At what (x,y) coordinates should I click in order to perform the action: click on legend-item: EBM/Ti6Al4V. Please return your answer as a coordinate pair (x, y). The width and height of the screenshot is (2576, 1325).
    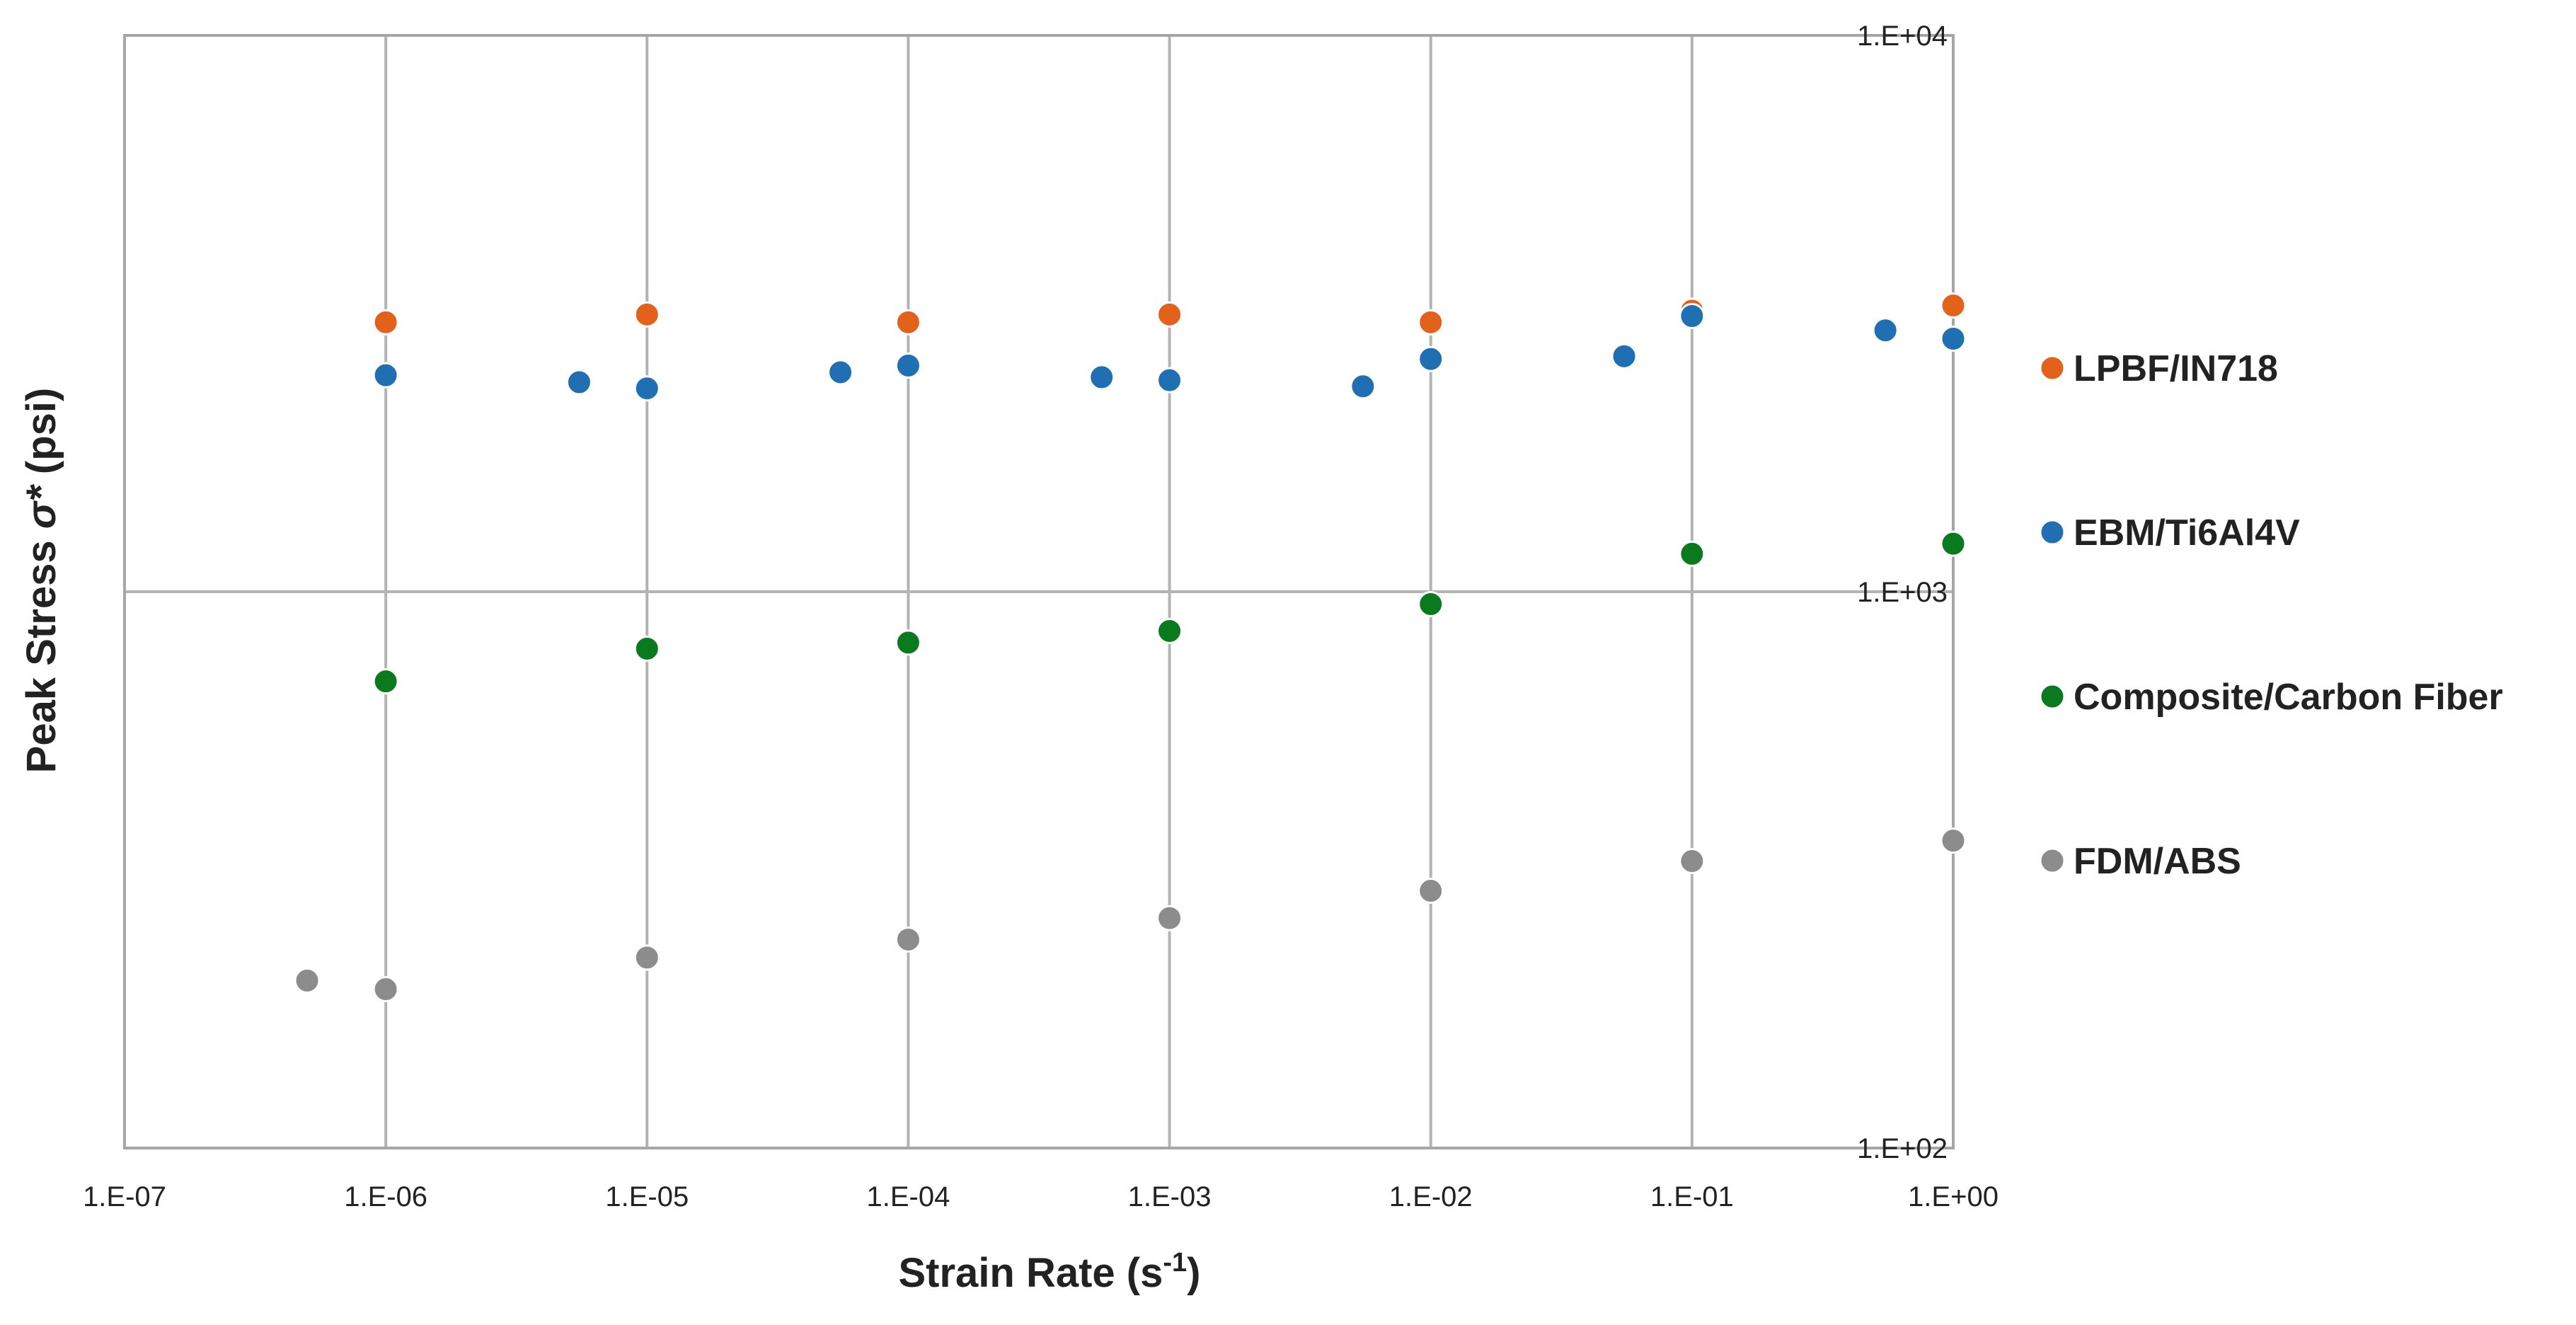
    Looking at the image, I should click on (2169, 533).